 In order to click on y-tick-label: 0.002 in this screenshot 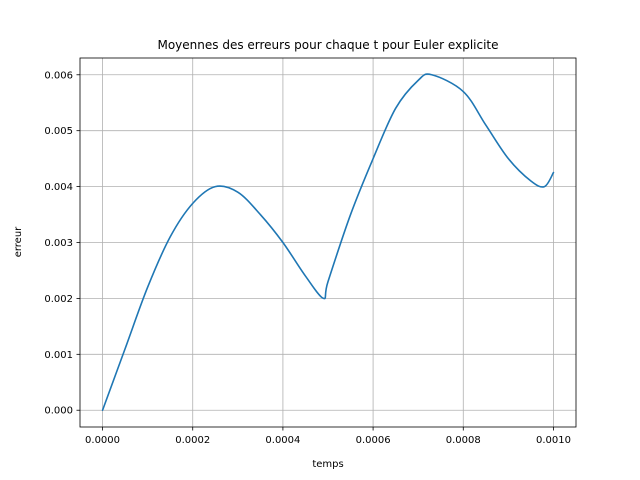, I will do `click(58, 299)`.